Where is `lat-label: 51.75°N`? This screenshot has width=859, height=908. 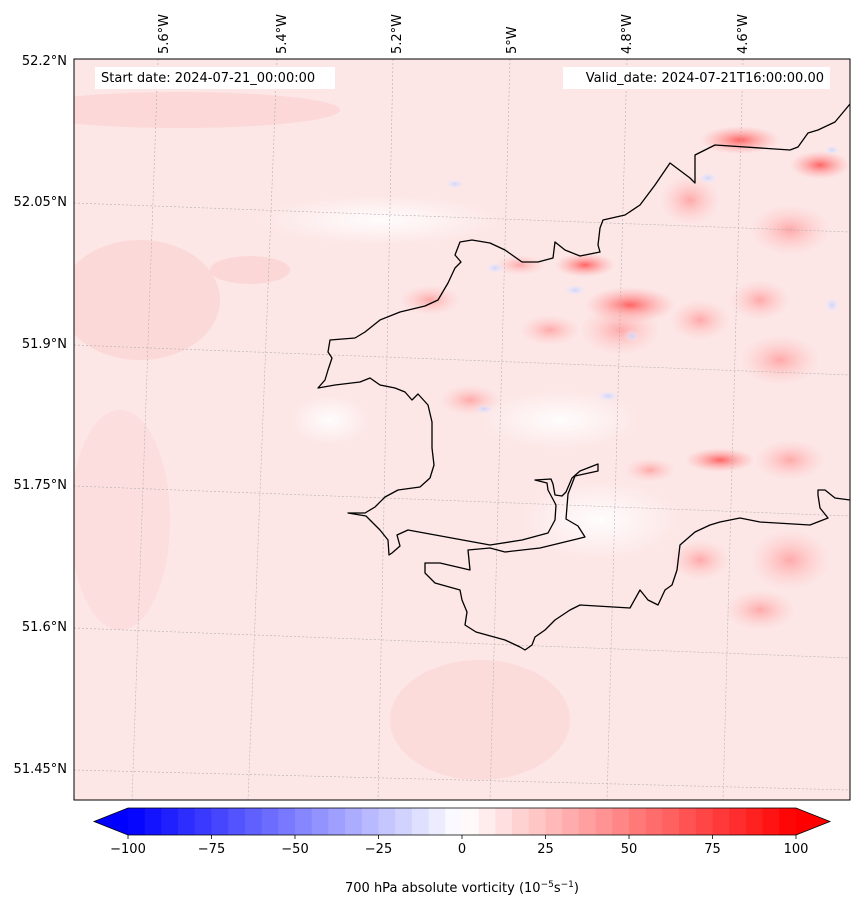
lat-label: 51.75°N is located at coordinates (40, 485).